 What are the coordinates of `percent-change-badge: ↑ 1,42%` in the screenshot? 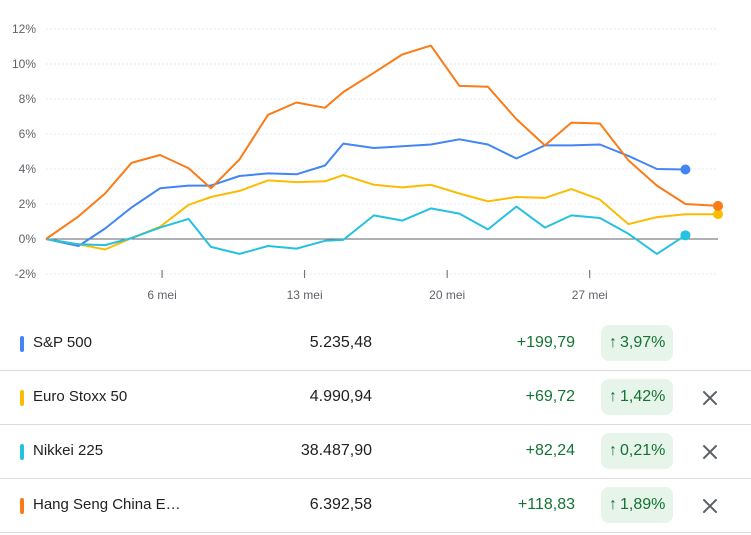 It's located at (637, 397).